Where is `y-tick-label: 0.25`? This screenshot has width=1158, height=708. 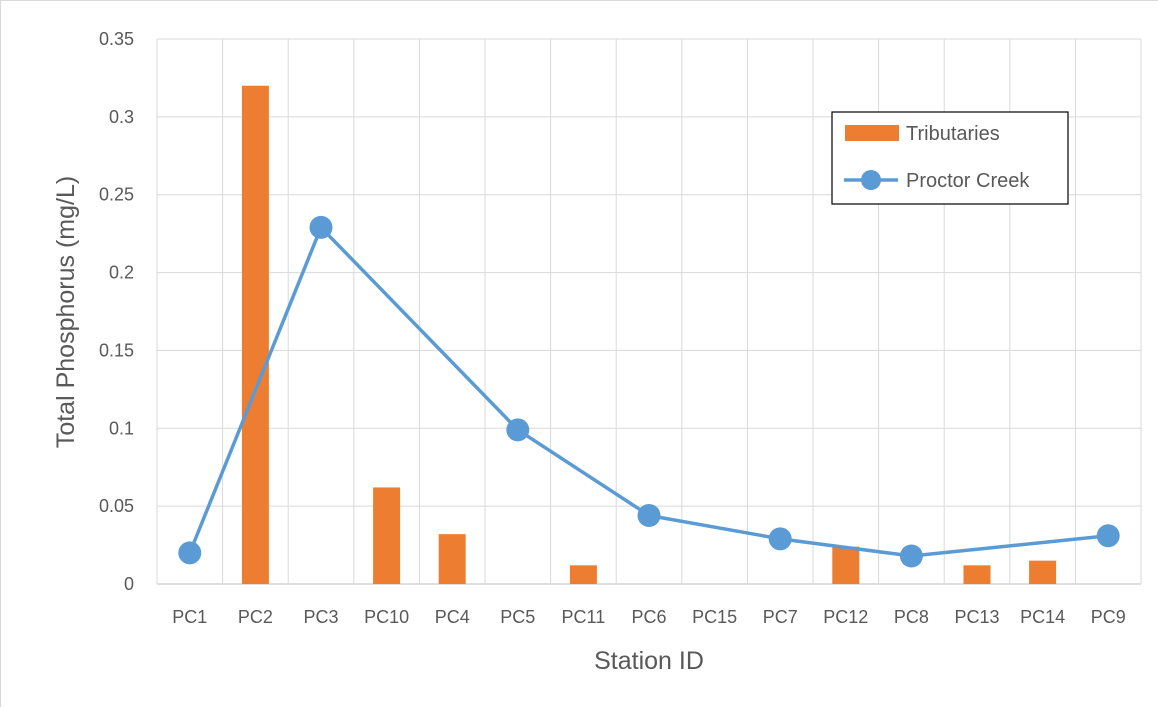 y-tick-label: 0.25 is located at coordinates (116, 195).